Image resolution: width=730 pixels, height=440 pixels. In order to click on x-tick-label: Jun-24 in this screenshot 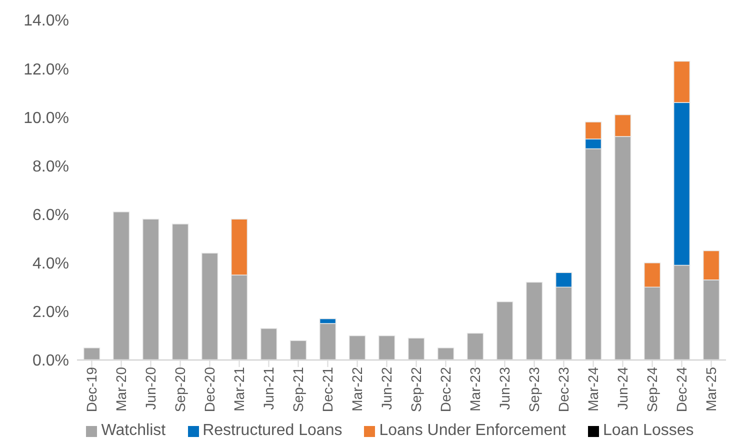, I will do `click(622, 388)`.